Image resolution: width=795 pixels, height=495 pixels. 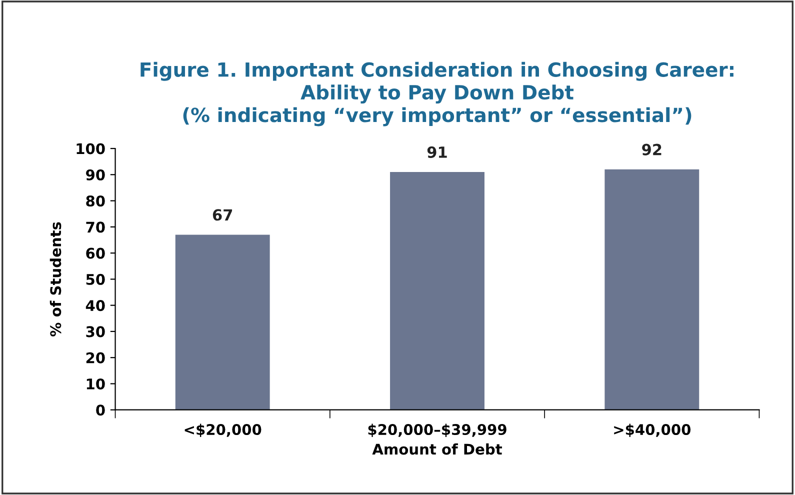 What do you see at coordinates (95, 227) in the screenshot?
I see `y-tick-label: 70` at bounding box center [95, 227].